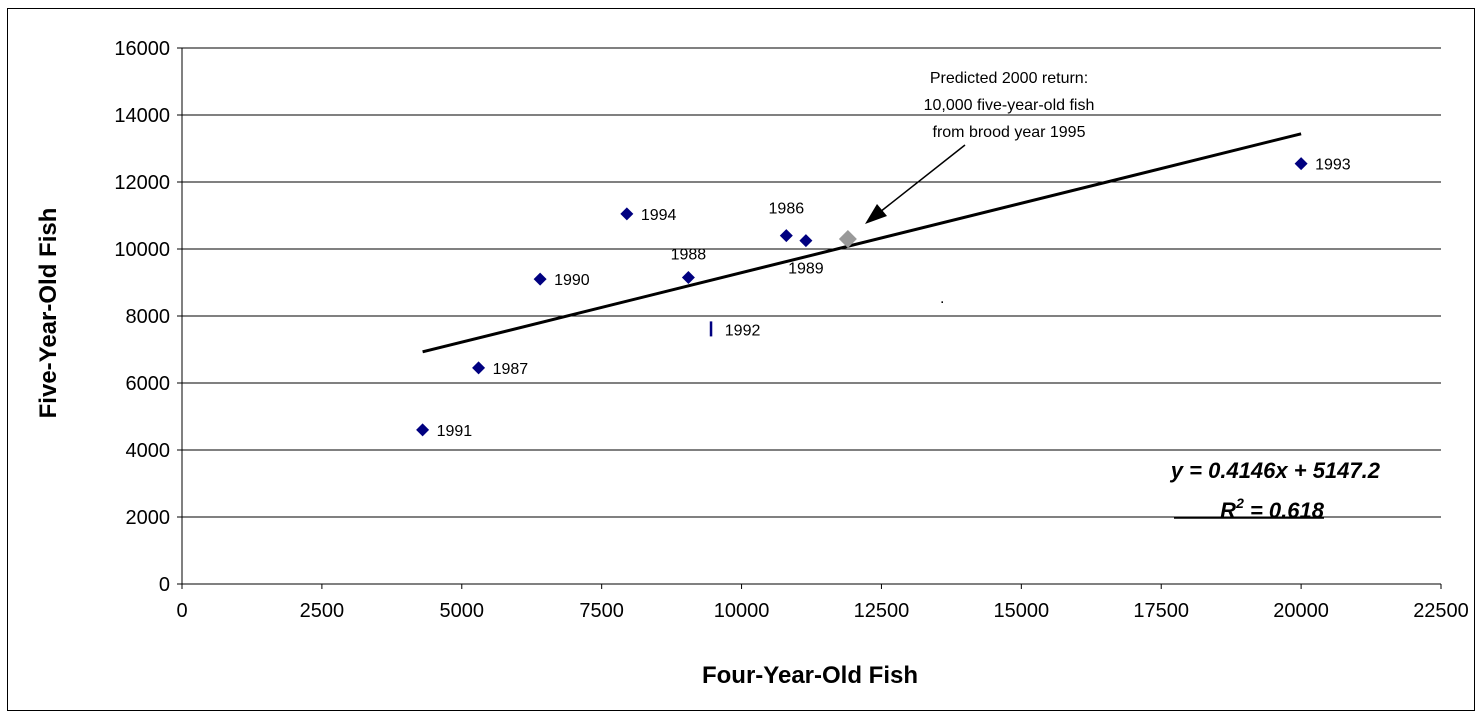  What do you see at coordinates (148, 384) in the screenshot?
I see `y-tick-label-6000: 6000` at bounding box center [148, 384].